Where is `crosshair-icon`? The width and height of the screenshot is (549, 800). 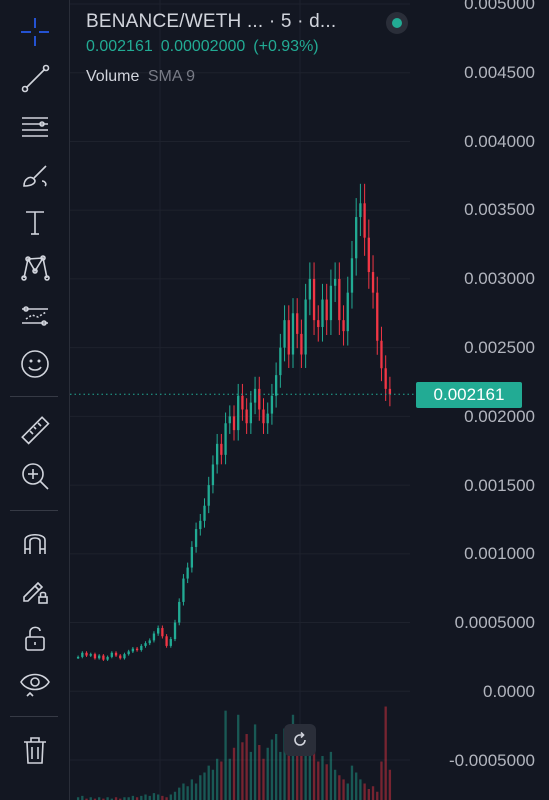 crosshair-icon is located at coordinates (35, 32).